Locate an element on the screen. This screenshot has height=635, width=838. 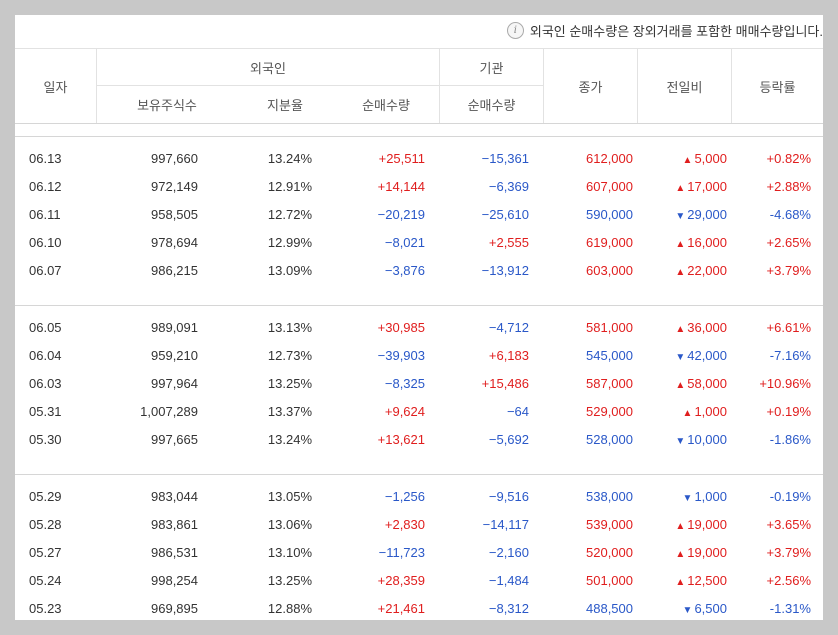
header-rate: 등락률 is located at coordinates (777, 87).